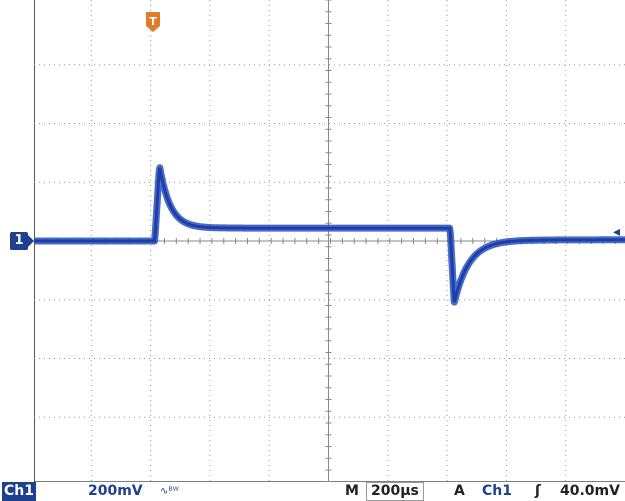 The height and width of the screenshot is (501, 625). Describe the element at coordinates (169, 491) in the screenshot. I see `bandwidth-limit-icon: ∿ᴮᵂ` at that location.